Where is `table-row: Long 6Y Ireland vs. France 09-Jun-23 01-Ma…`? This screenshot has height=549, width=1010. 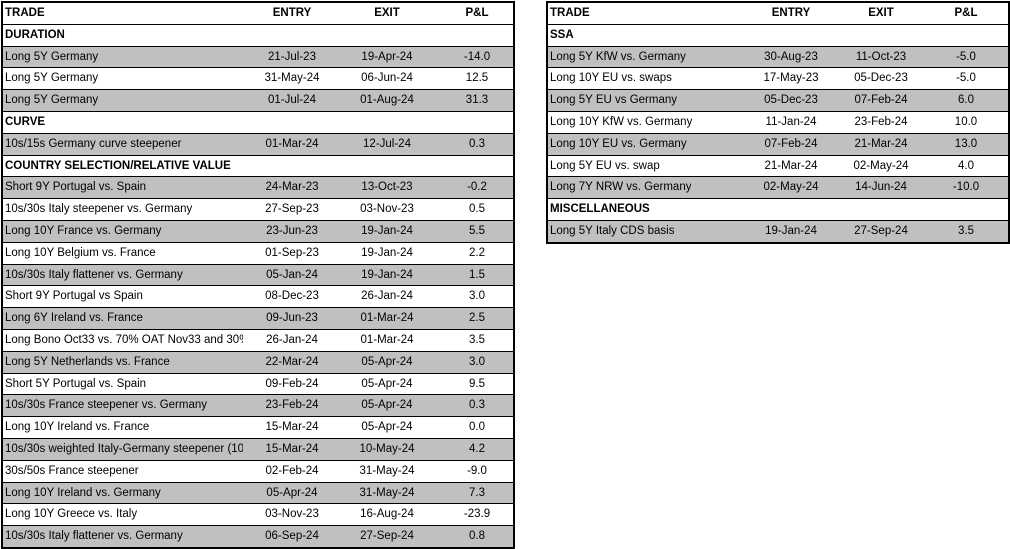 table-row: Long 6Y Ireland vs. France 09-Jun-23 01-Ma… is located at coordinates (258, 319).